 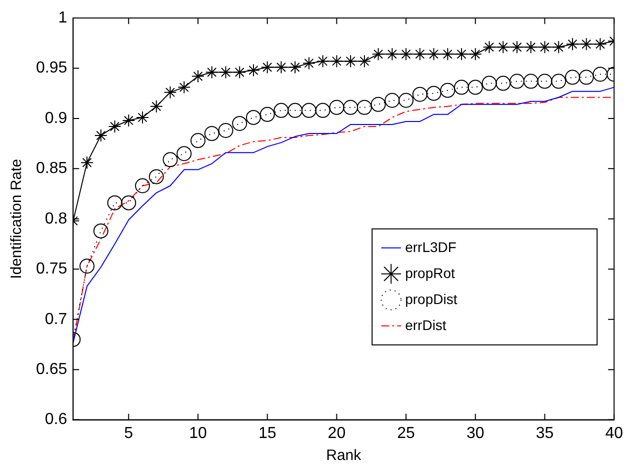 What do you see at coordinates (431, 298) in the screenshot?
I see `legend-label: propDist` at bounding box center [431, 298].